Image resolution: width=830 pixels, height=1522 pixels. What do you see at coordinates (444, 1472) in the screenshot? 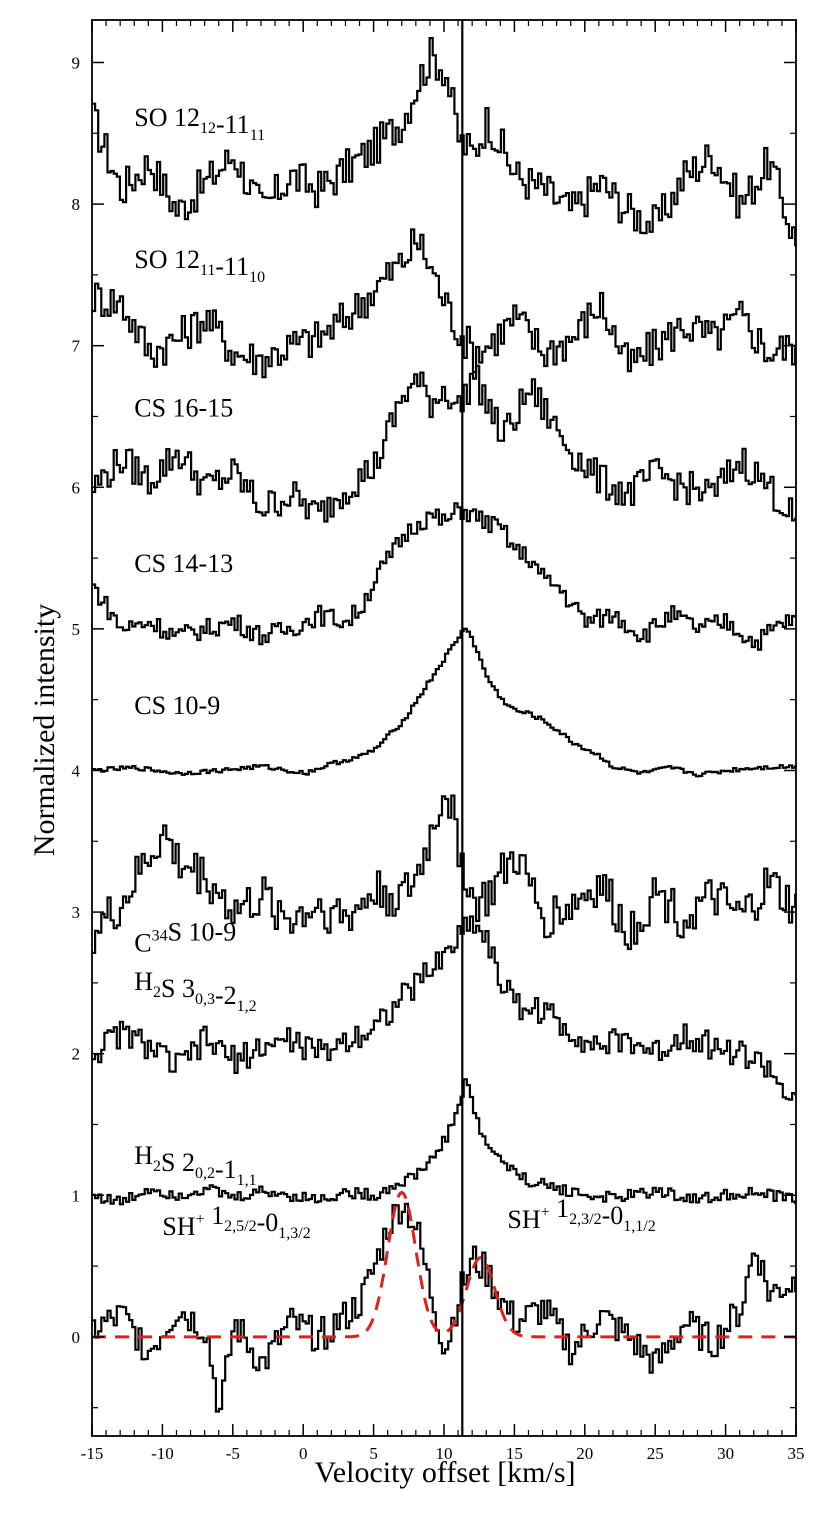
I see `x-axis-title: Velocity offset [km/s]` at bounding box center [444, 1472].